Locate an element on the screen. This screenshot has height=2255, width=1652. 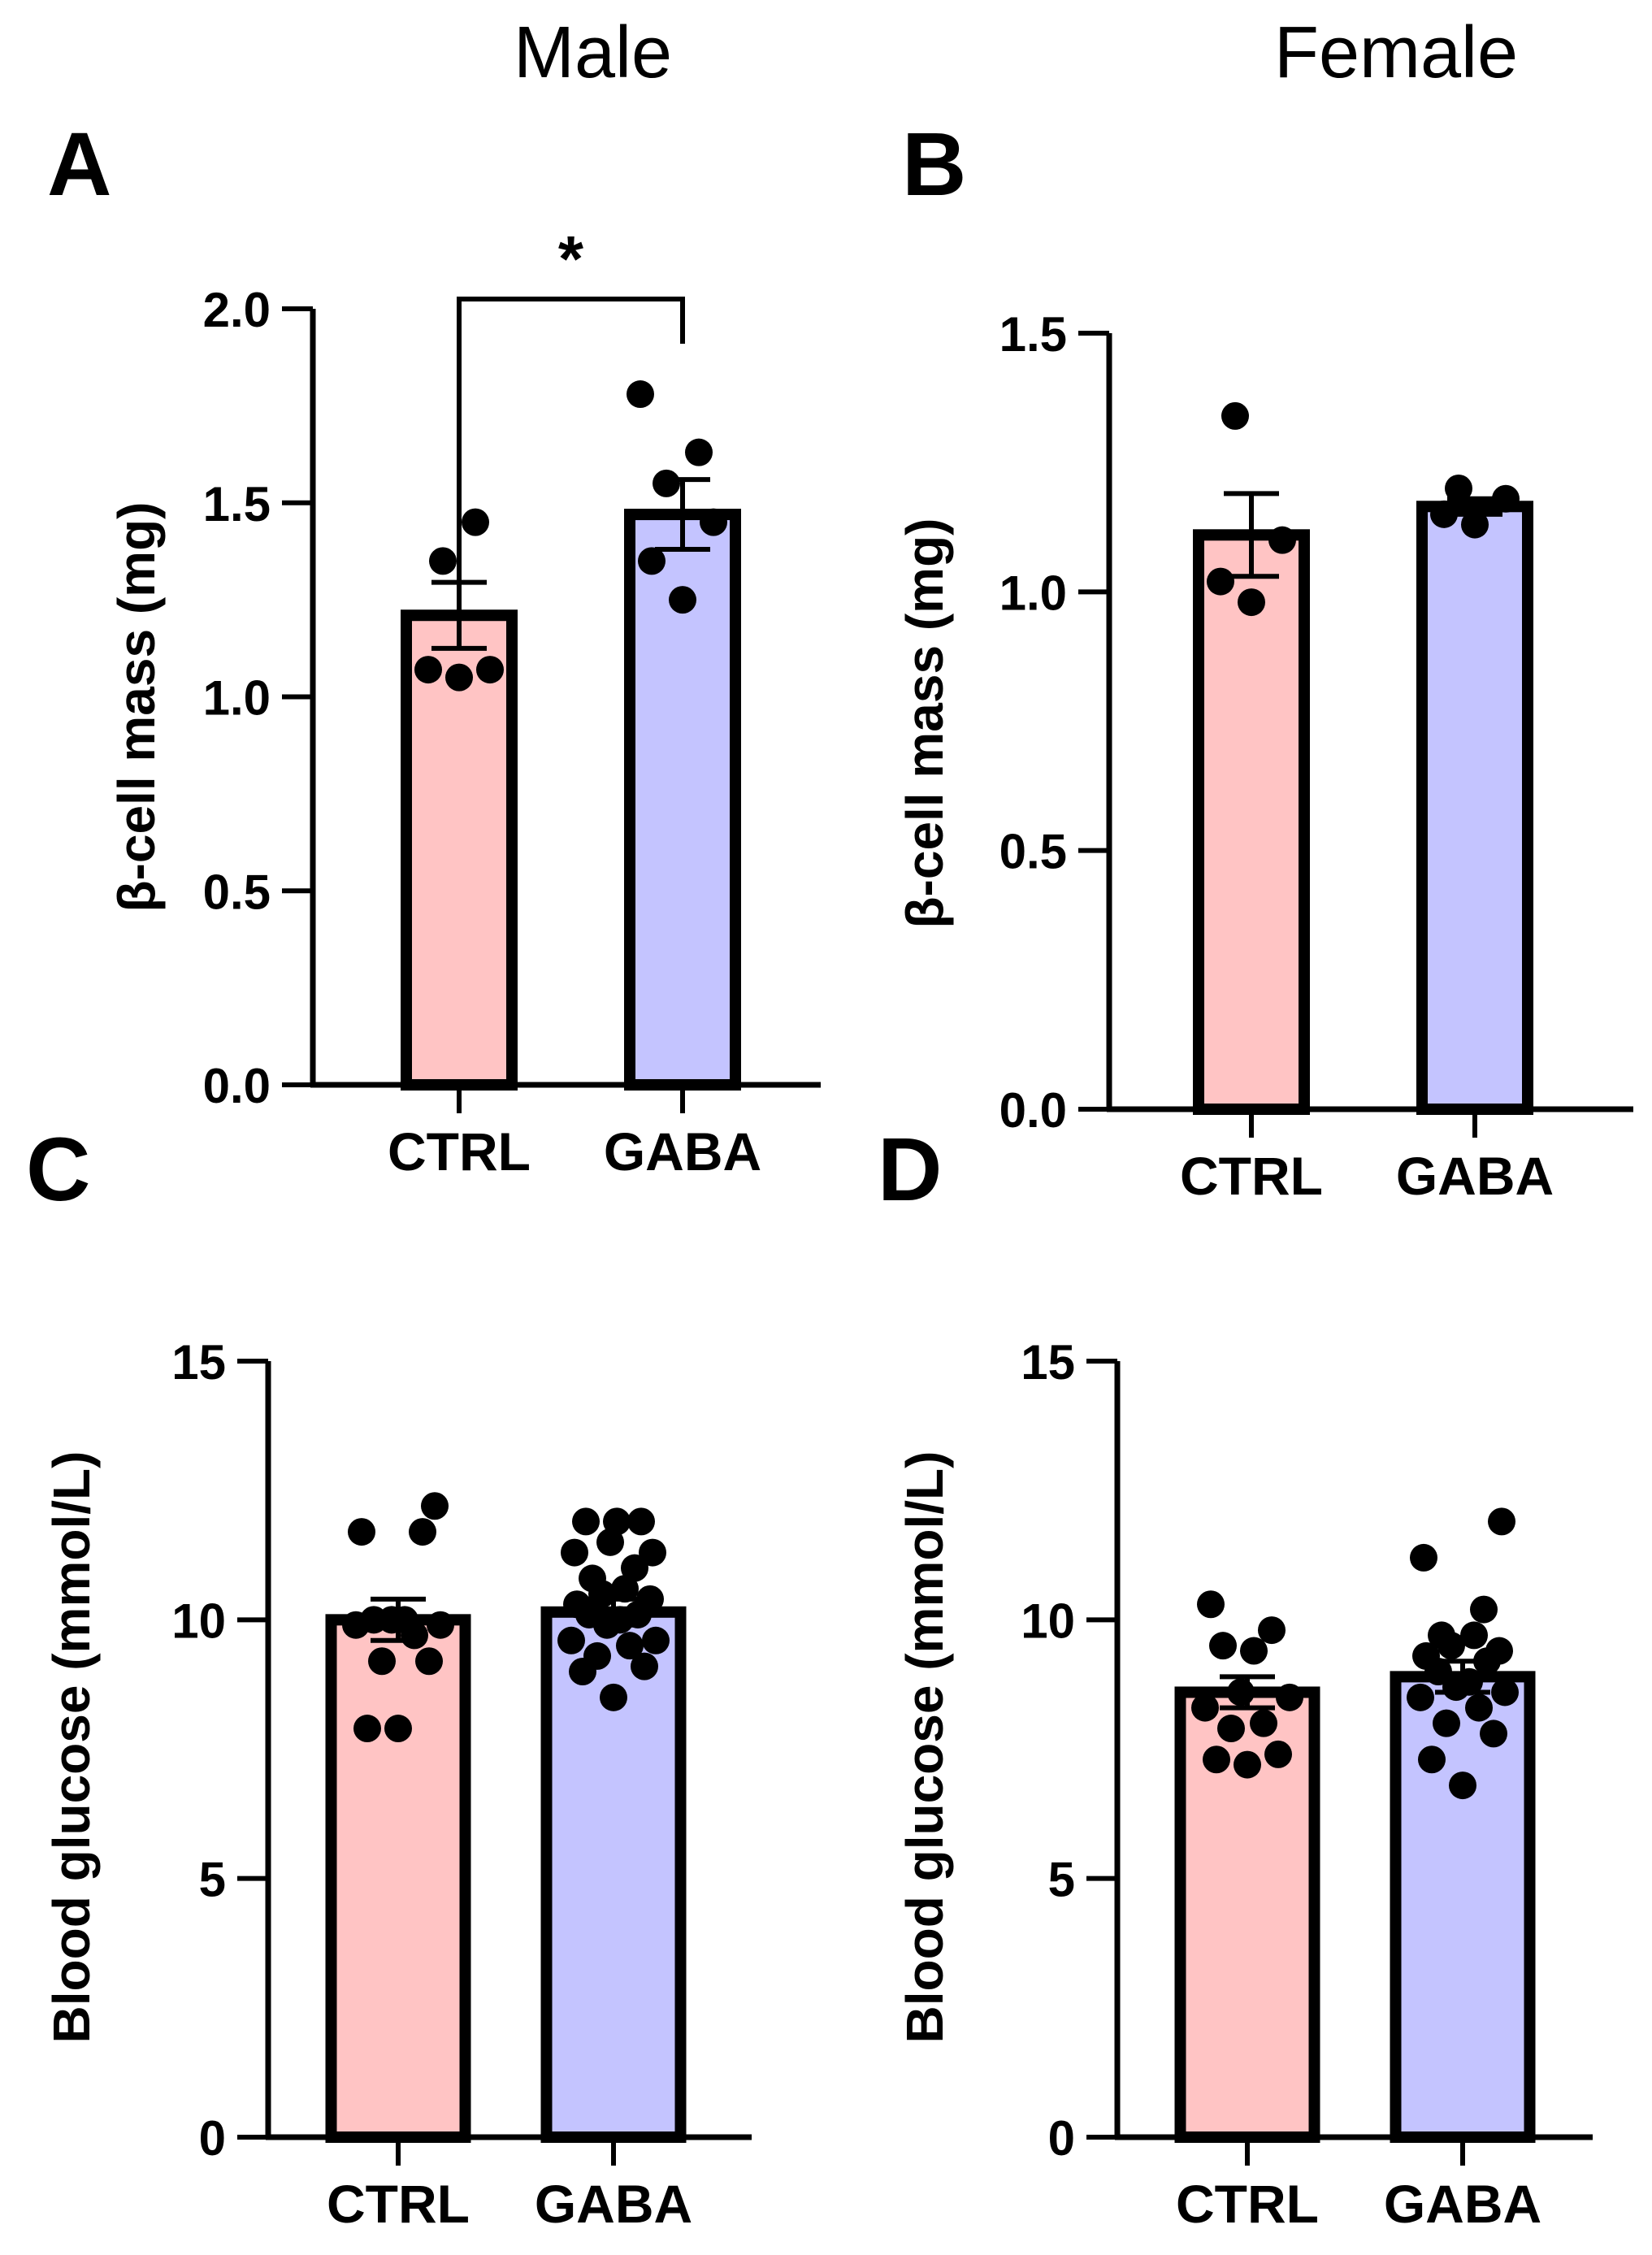
significance-label: * is located at coordinates (571, 259).